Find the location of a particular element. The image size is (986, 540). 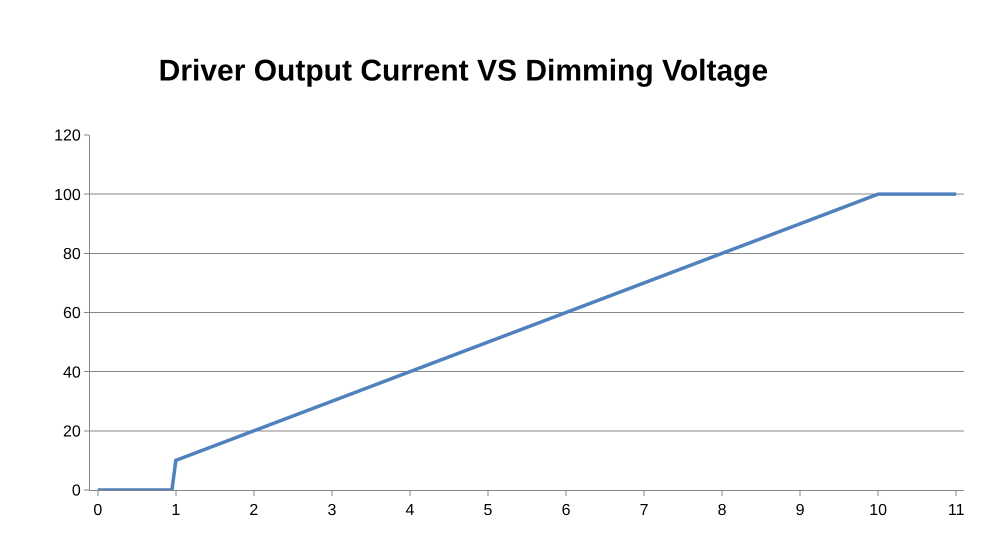

x-tick-label: 6 is located at coordinates (566, 511).